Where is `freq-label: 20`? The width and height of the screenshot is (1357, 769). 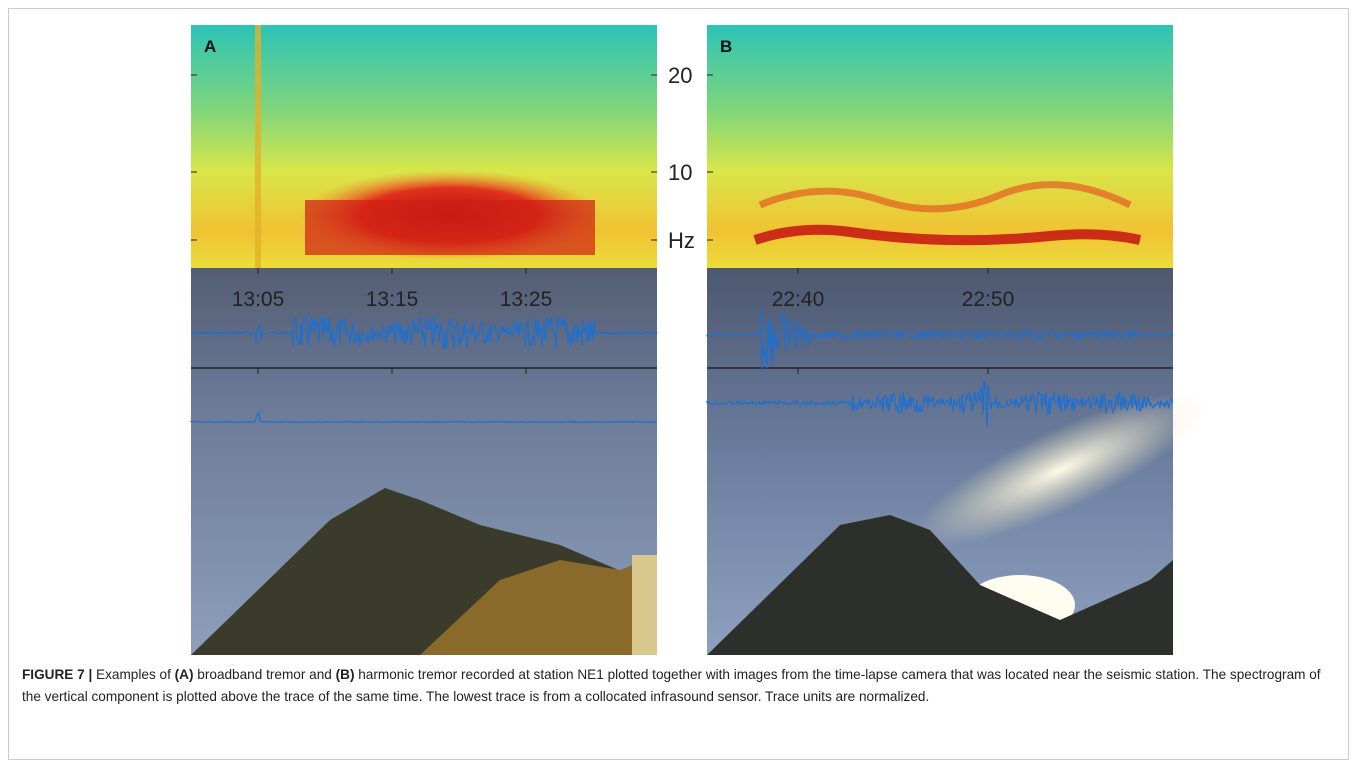 freq-label: 20 is located at coordinates (680, 75).